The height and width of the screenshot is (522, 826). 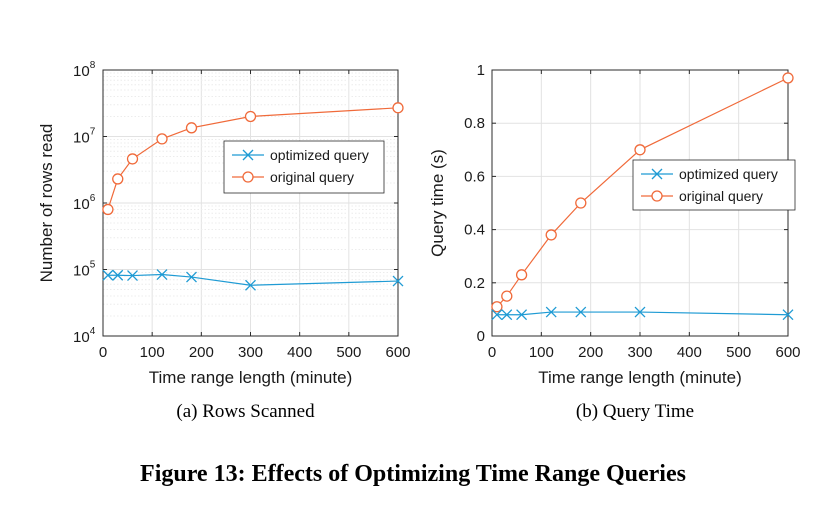 What do you see at coordinates (93, 65) in the screenshot?
I see `y-tick-exponent: 8` at bounding box center [93, 65].